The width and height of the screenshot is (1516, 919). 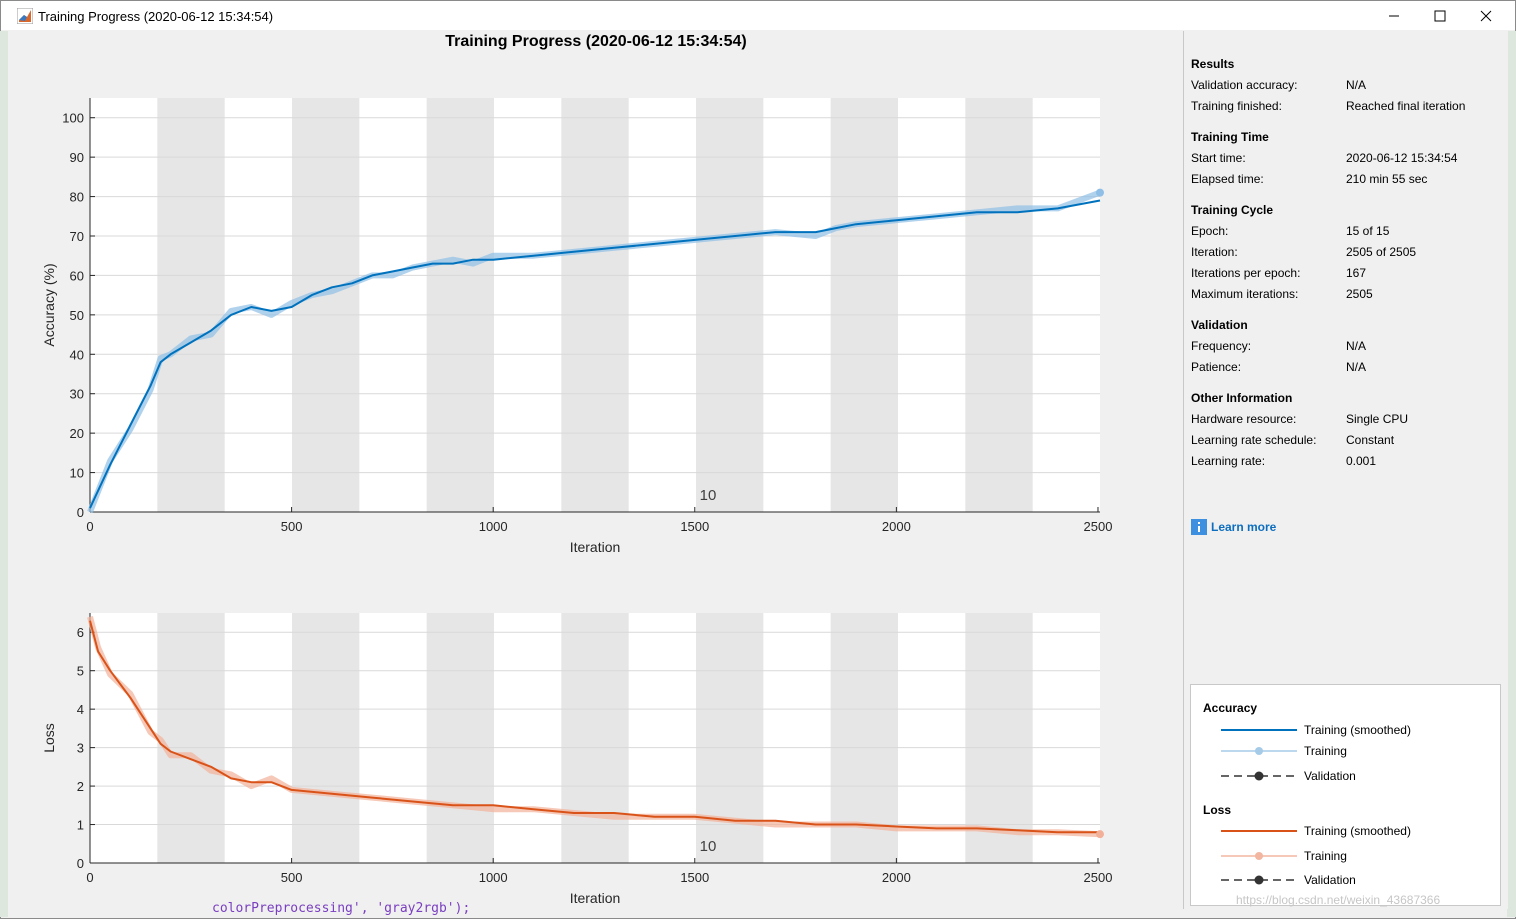 What do you see at coordinates (1259, 776) in the screenshot?
I see `legend-accuracy-validation-swatch` at bounding box center [1259, 776].